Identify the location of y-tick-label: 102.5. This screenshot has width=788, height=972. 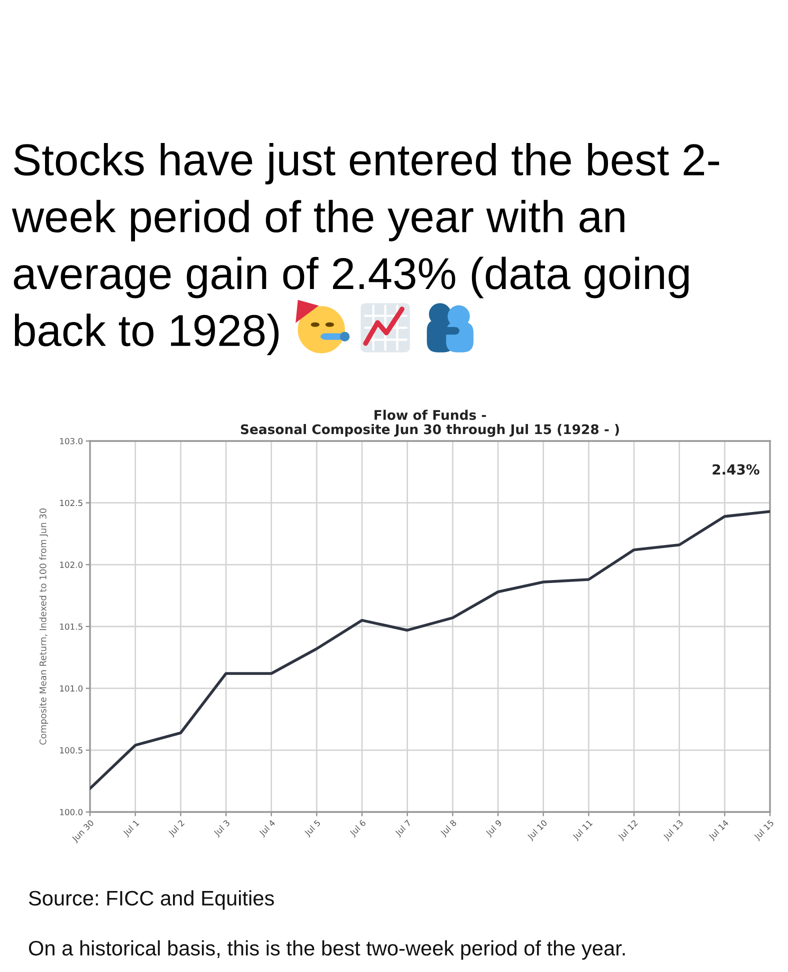
(71, 503).